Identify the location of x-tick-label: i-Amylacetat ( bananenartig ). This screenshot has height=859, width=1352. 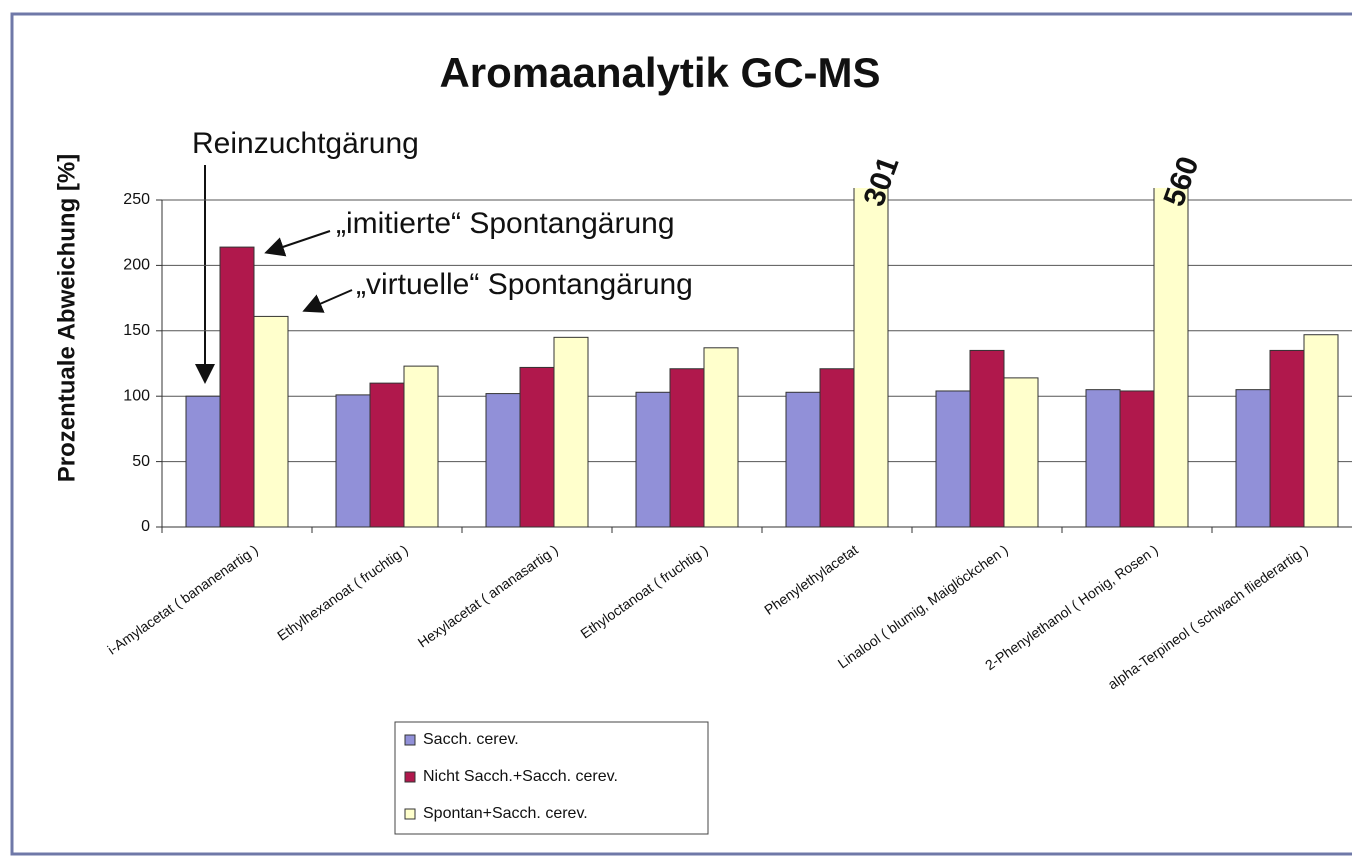
(182, 599).